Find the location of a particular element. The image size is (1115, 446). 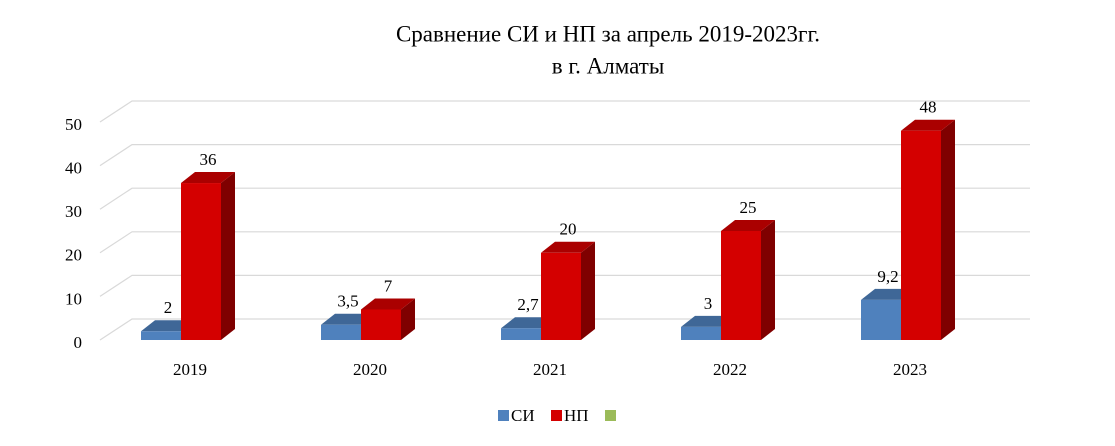

y-tick-label: 20 is located at coordinates (73, 255).